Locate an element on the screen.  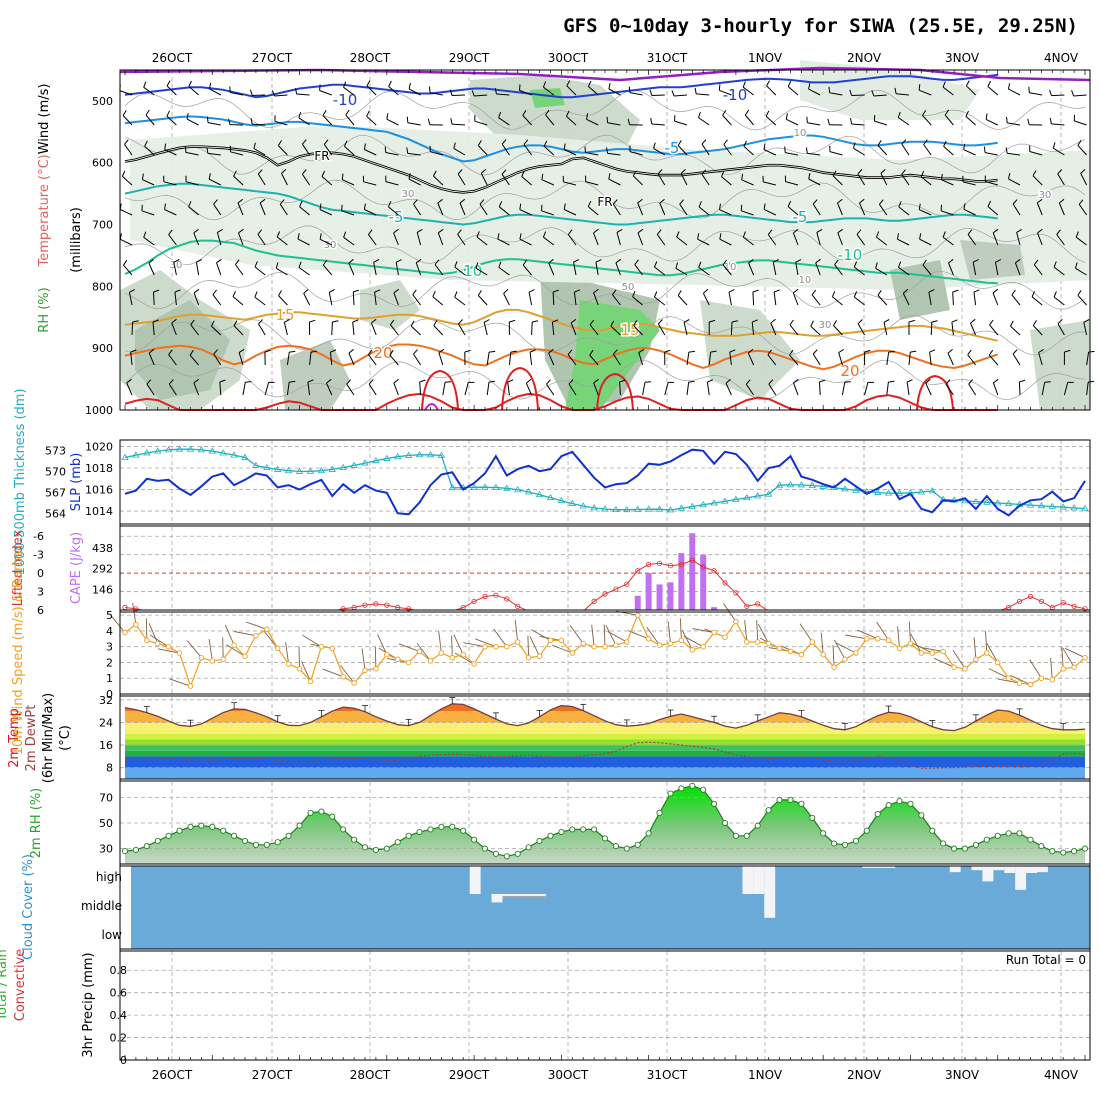
tick-label-temp: 8 is located at coordinates (109, 768).